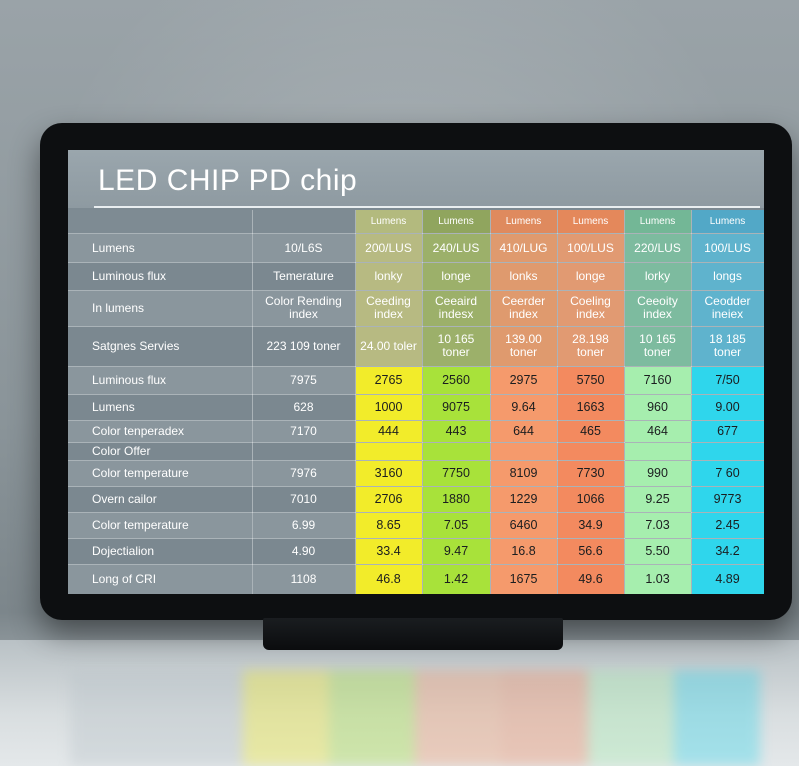  What do you see at coordinates (658, 308) in the screenshot?
I see `table-cell: Ceeoity index` at bounding box center [658, 308].